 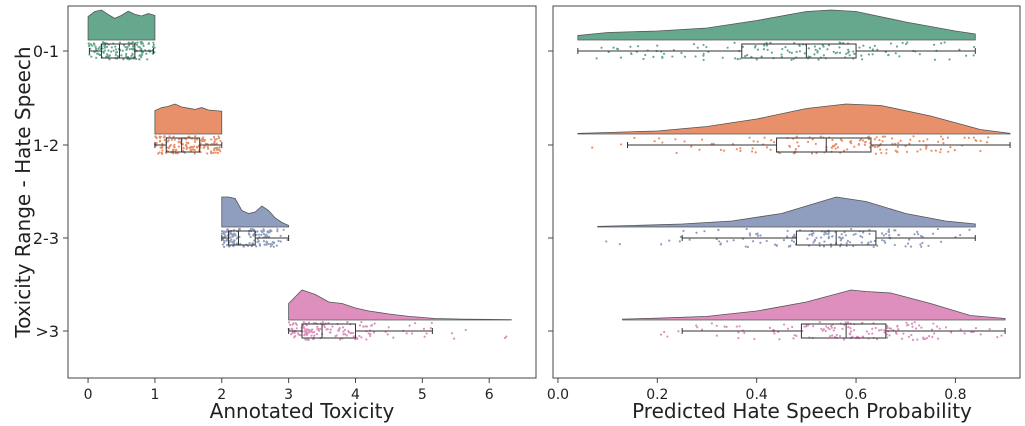 I want to click on iqr-box, so click(x=799, y=51).